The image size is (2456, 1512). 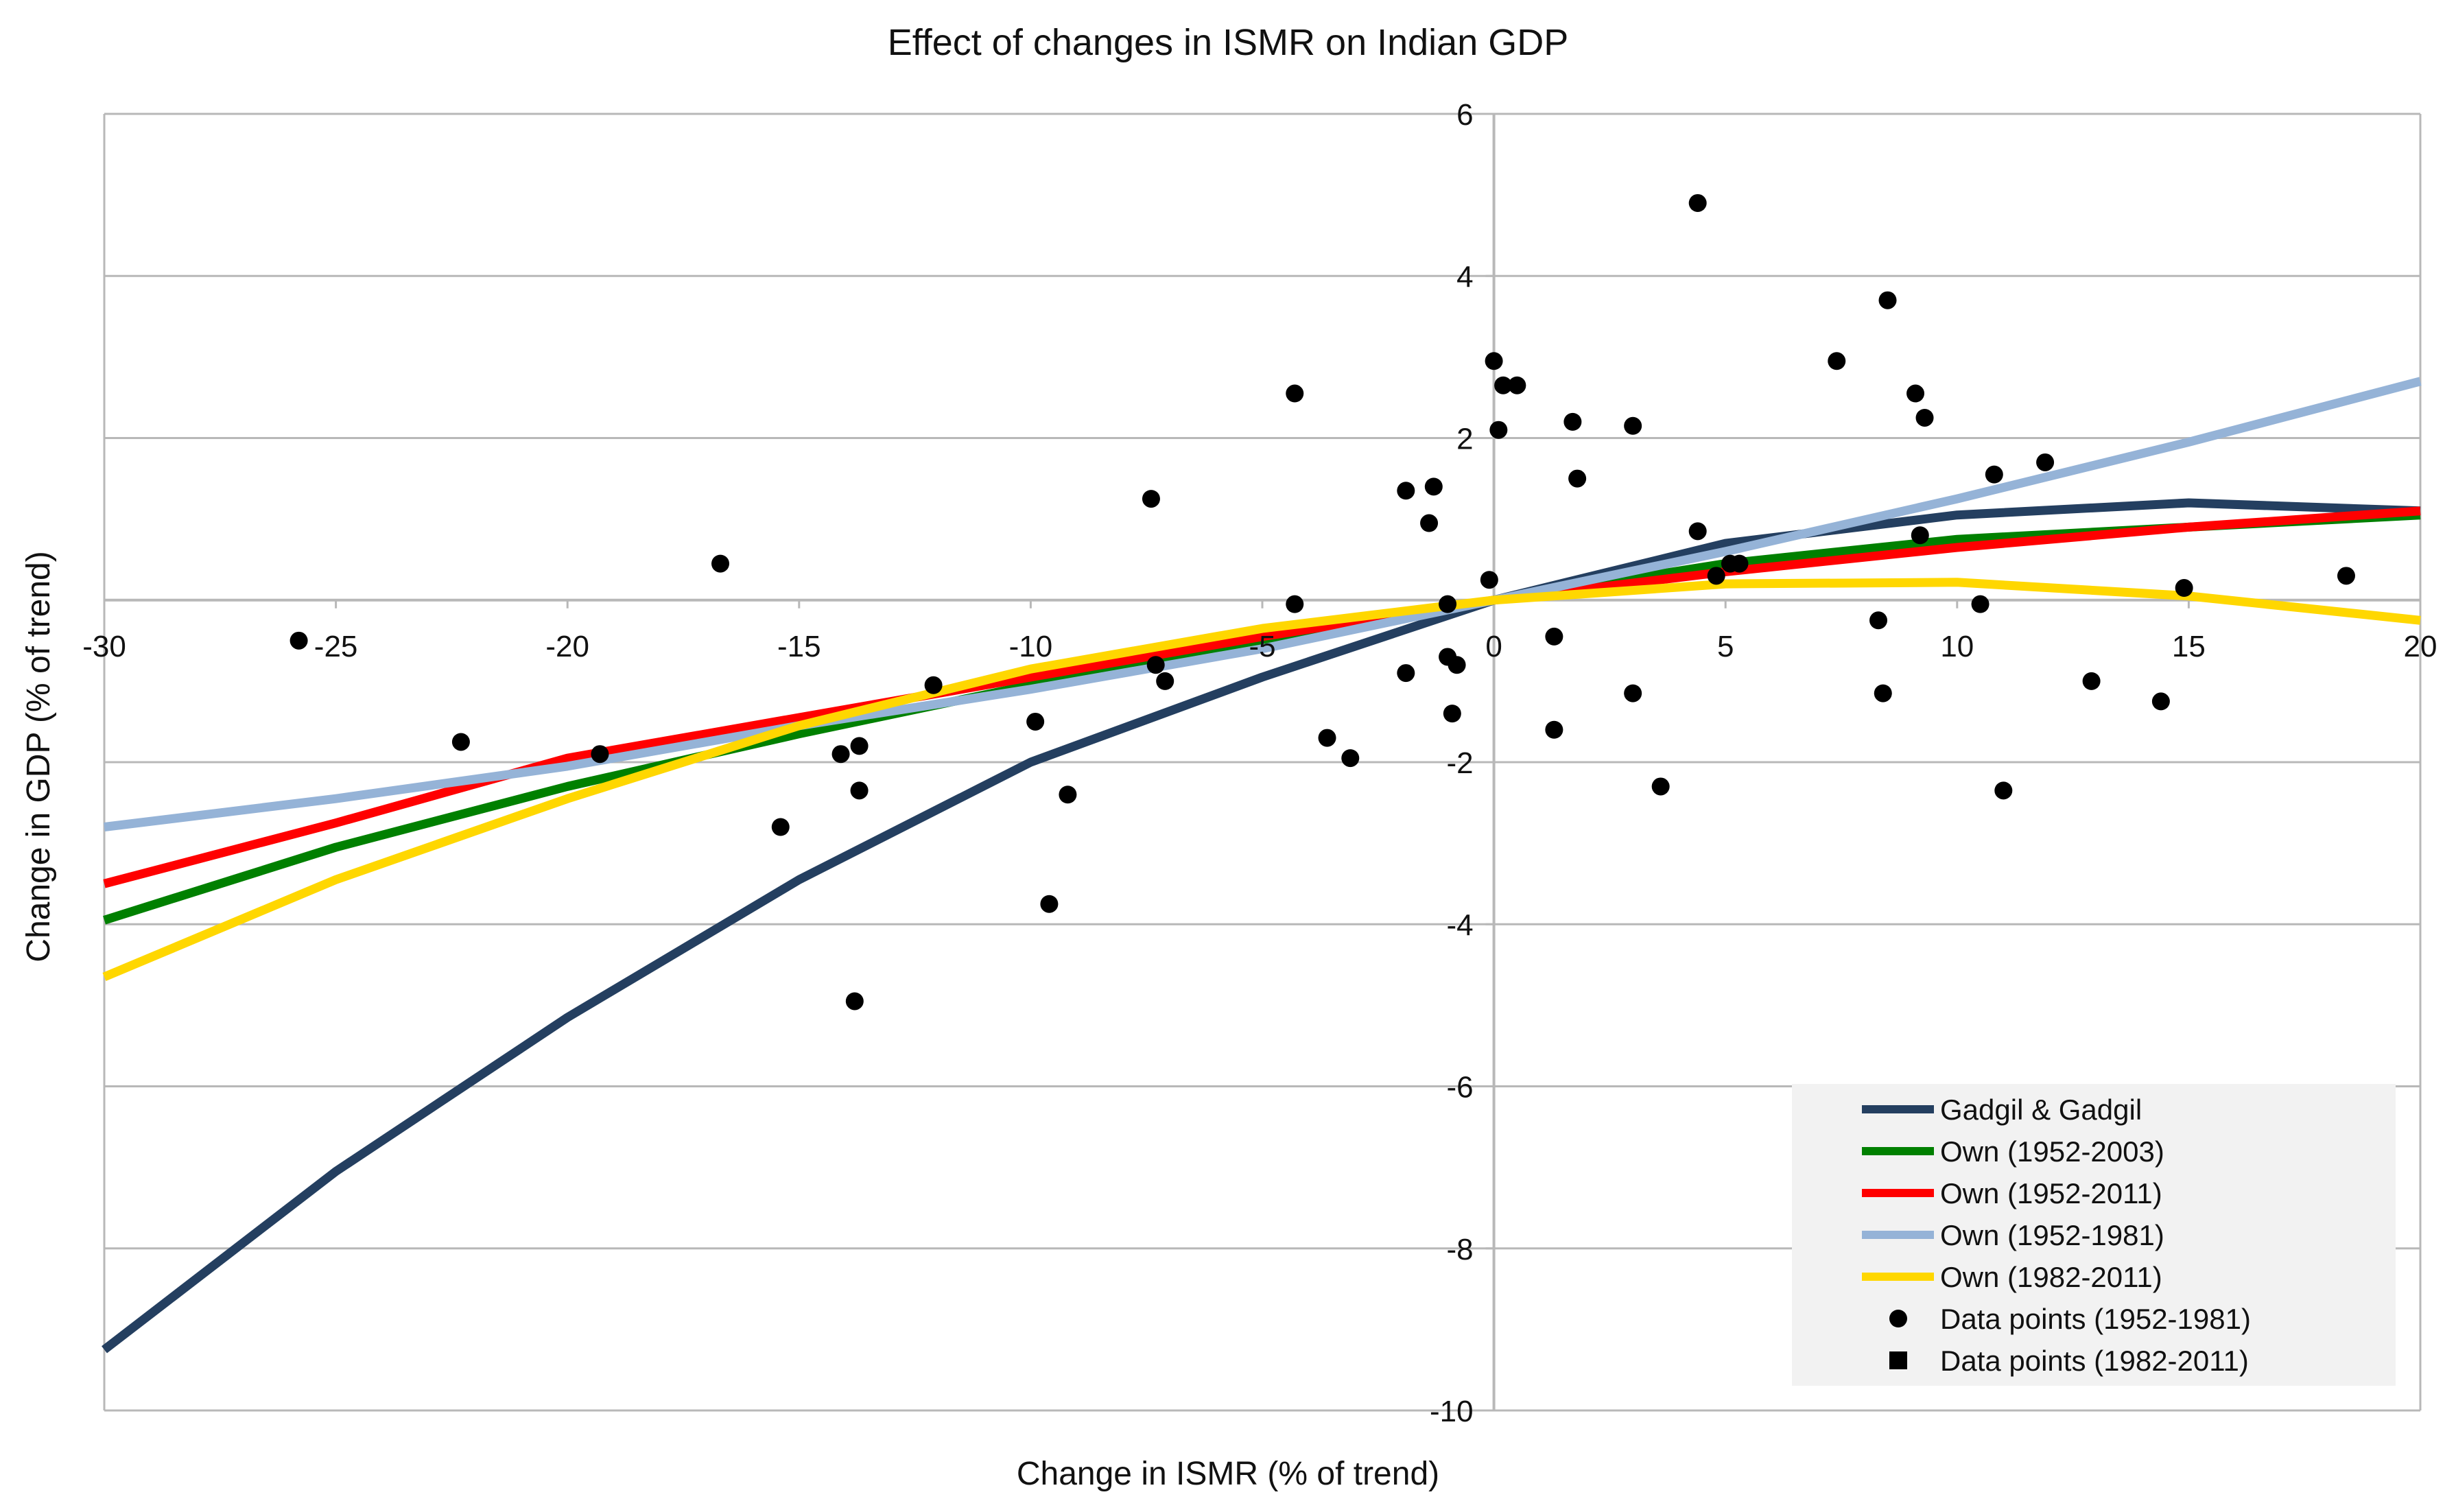 What do you see at coordinates (2052, 1151) in the screenshot?
I see `legend-label: Own (1952-2003)` at bounding box center [2052, 1151].